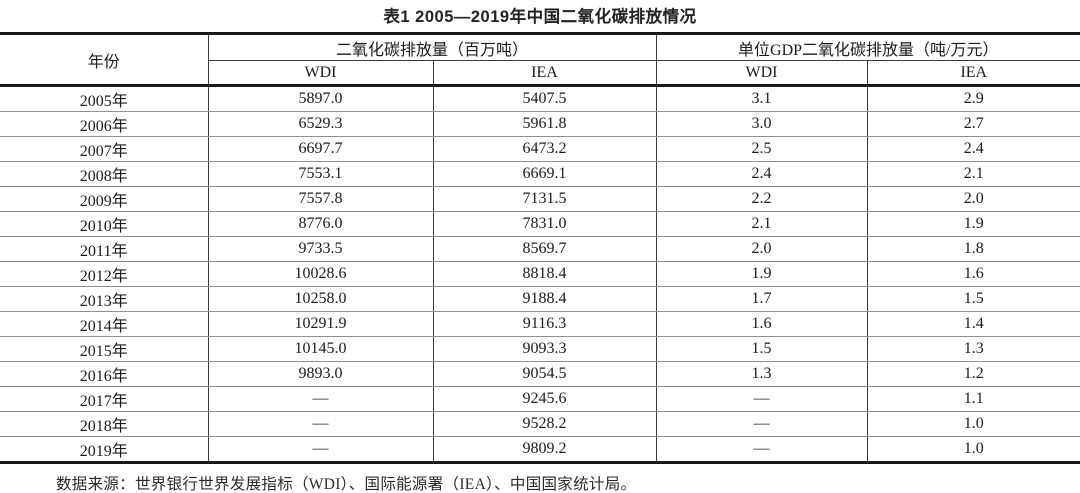  I want to click on gdp-wdi-cell: 1.9, so click(761, 274).